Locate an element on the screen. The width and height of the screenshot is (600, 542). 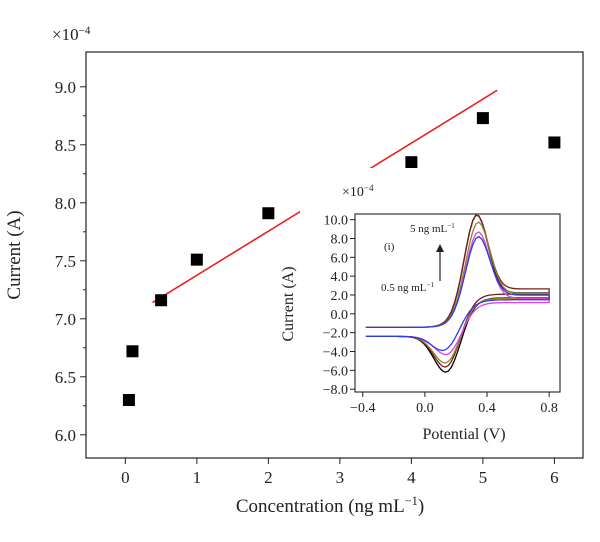
inset-y-tick-label-6: 4.0 is located at coordinates (340, 277).